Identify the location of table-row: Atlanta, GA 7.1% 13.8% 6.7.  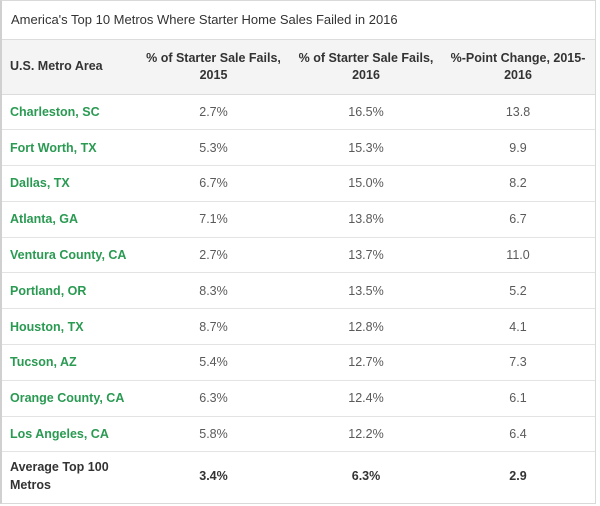
(298, 219).